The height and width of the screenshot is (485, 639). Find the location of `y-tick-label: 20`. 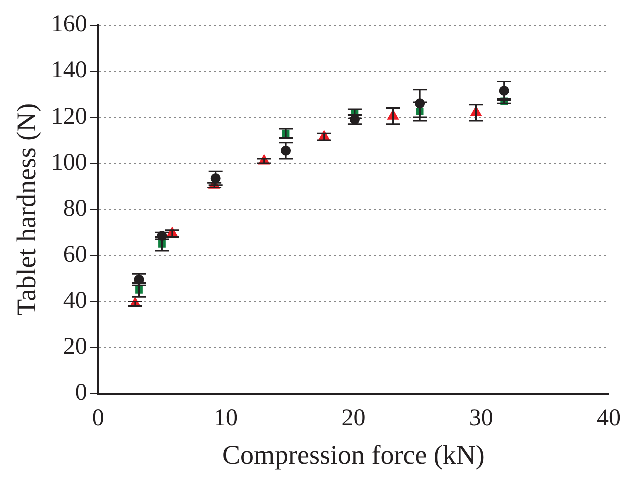

y-tick-label: 20 is located at coordinates (75, 347).